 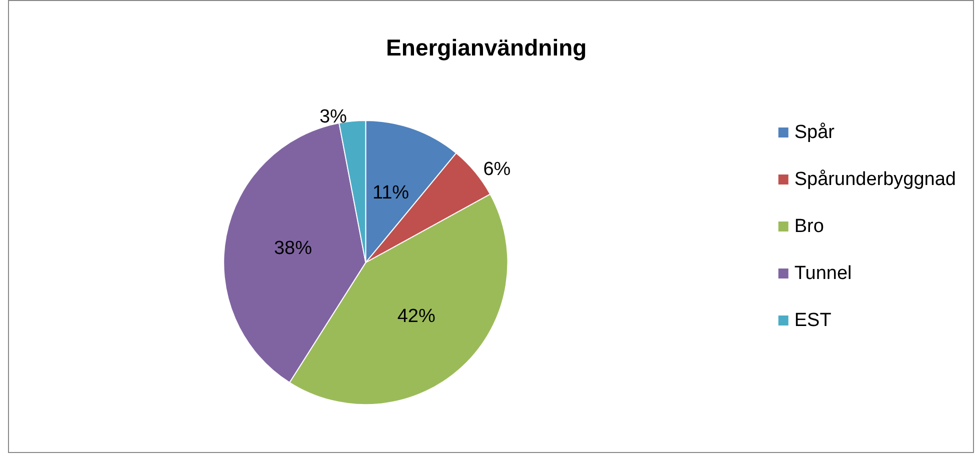 I want to click on data-label: 42%, so click(x=416, y=317).